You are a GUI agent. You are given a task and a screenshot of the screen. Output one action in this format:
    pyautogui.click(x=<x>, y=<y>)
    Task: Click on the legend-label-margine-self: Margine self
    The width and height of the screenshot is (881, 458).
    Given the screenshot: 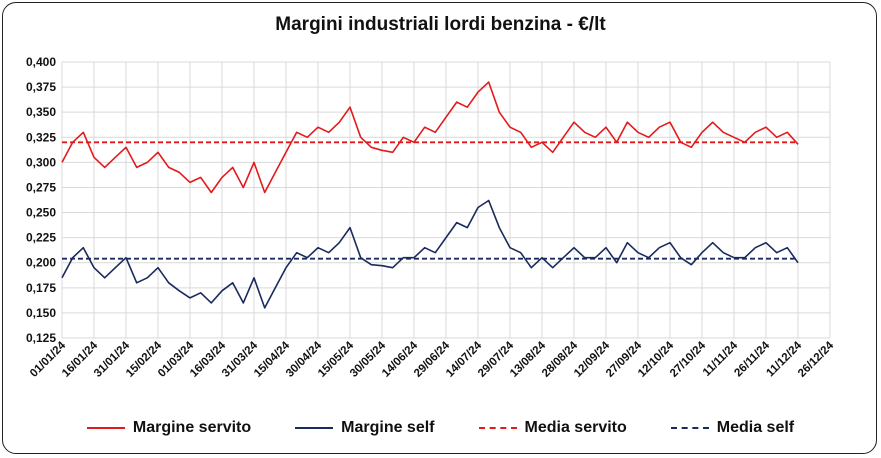 What is the action you would take?
    pyautogui.click(x=388, y=427)
    